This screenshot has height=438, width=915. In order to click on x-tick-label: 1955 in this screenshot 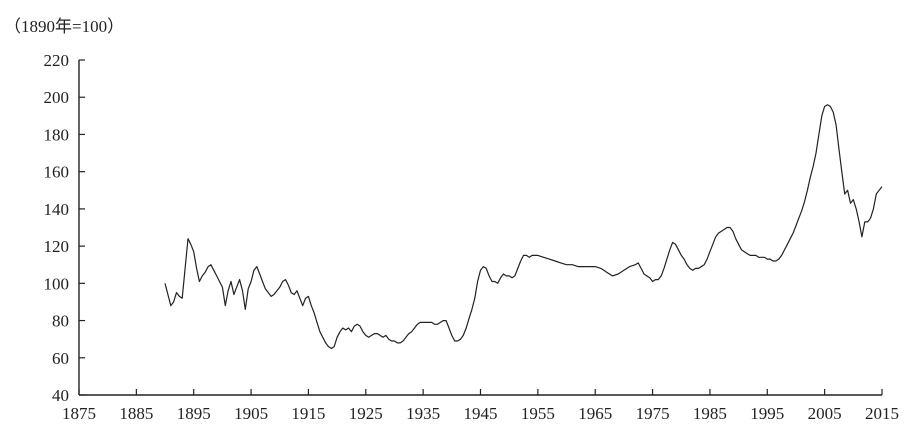, I will do `click(538, 413)`.